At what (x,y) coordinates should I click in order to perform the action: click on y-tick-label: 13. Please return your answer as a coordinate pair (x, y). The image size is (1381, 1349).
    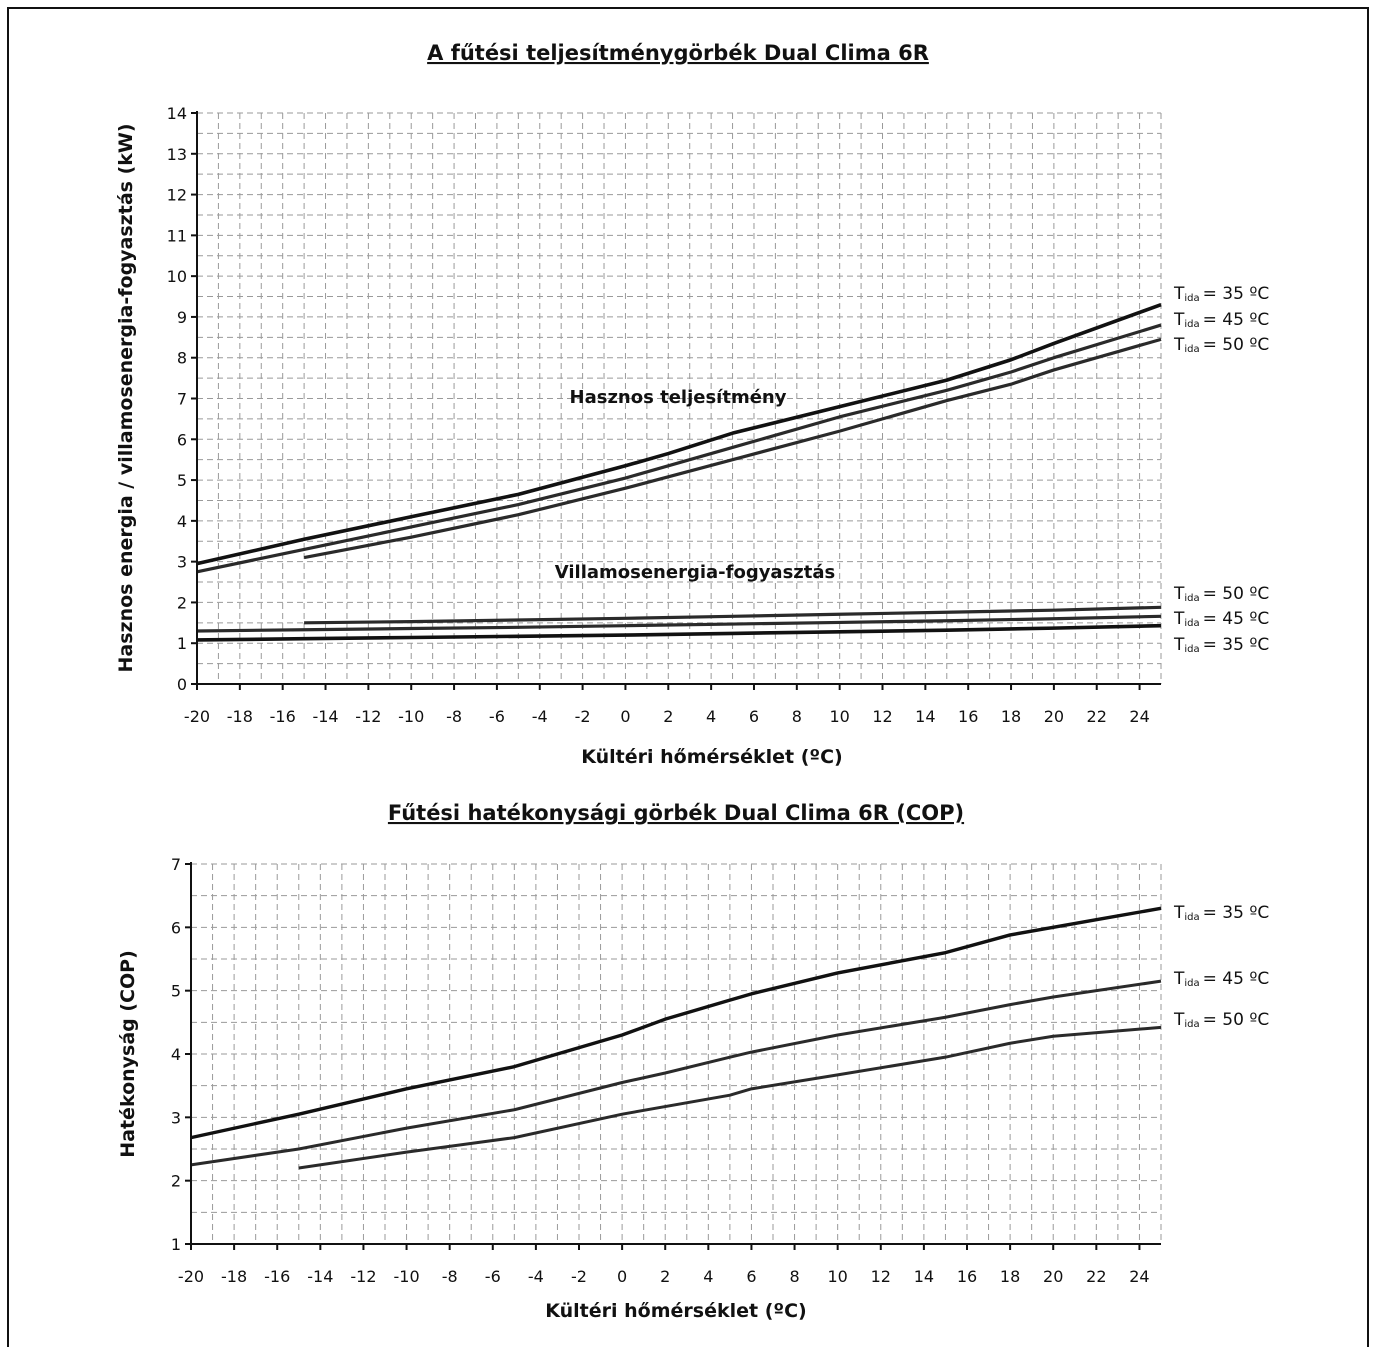
    Looking at the image, I should click on (177, 154).